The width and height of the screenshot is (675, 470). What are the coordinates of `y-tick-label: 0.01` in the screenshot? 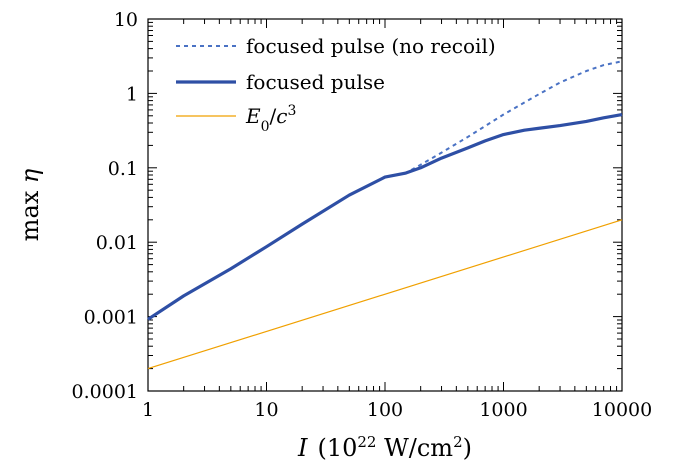 It's located at (117, 243).